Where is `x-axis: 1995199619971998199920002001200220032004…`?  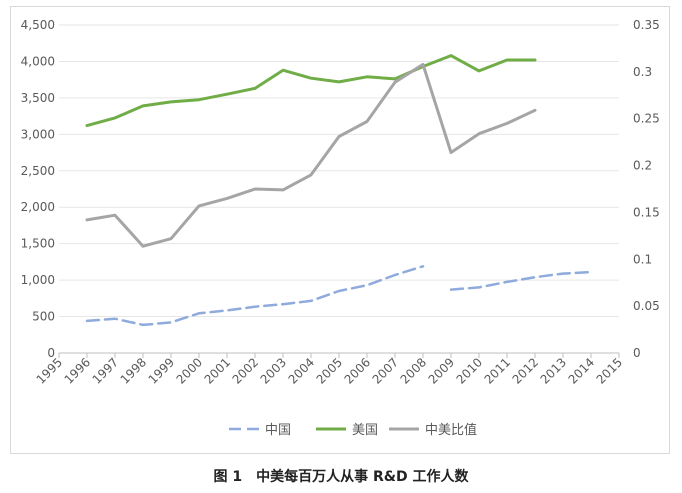
x-axis: 1995199619971998199920002001200220032004… is located at coordinates (329, 370).